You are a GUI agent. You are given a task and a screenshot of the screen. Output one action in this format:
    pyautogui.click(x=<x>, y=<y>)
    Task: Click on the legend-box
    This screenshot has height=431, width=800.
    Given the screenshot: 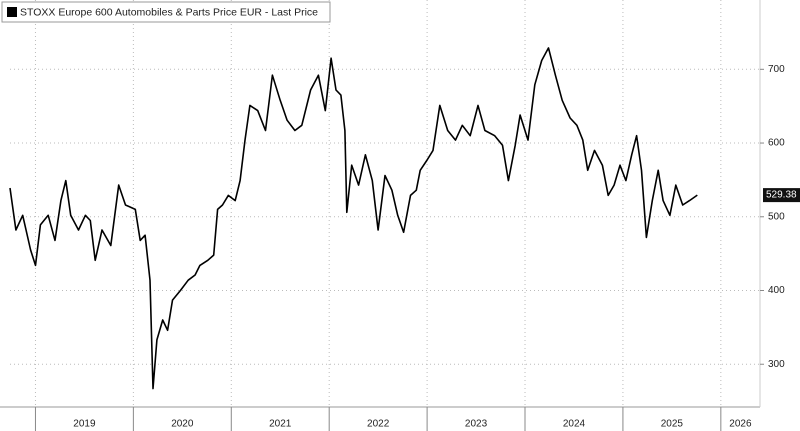 What is the action you would take?
    pyautogui.click(x=166, y=12)
    